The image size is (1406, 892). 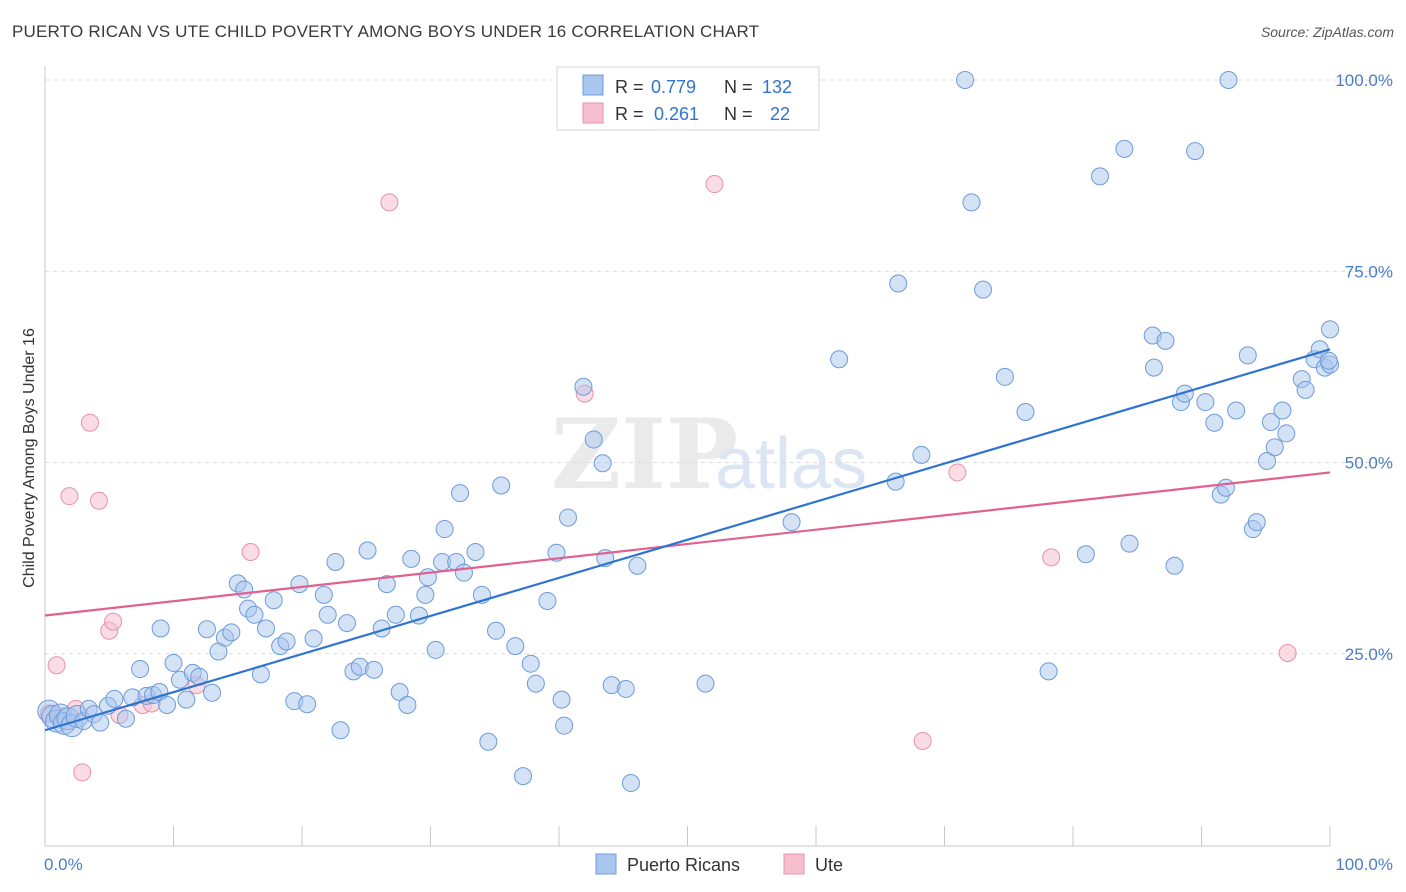 I want to click on legend-swatch-blue, so click(x=593, y=85).